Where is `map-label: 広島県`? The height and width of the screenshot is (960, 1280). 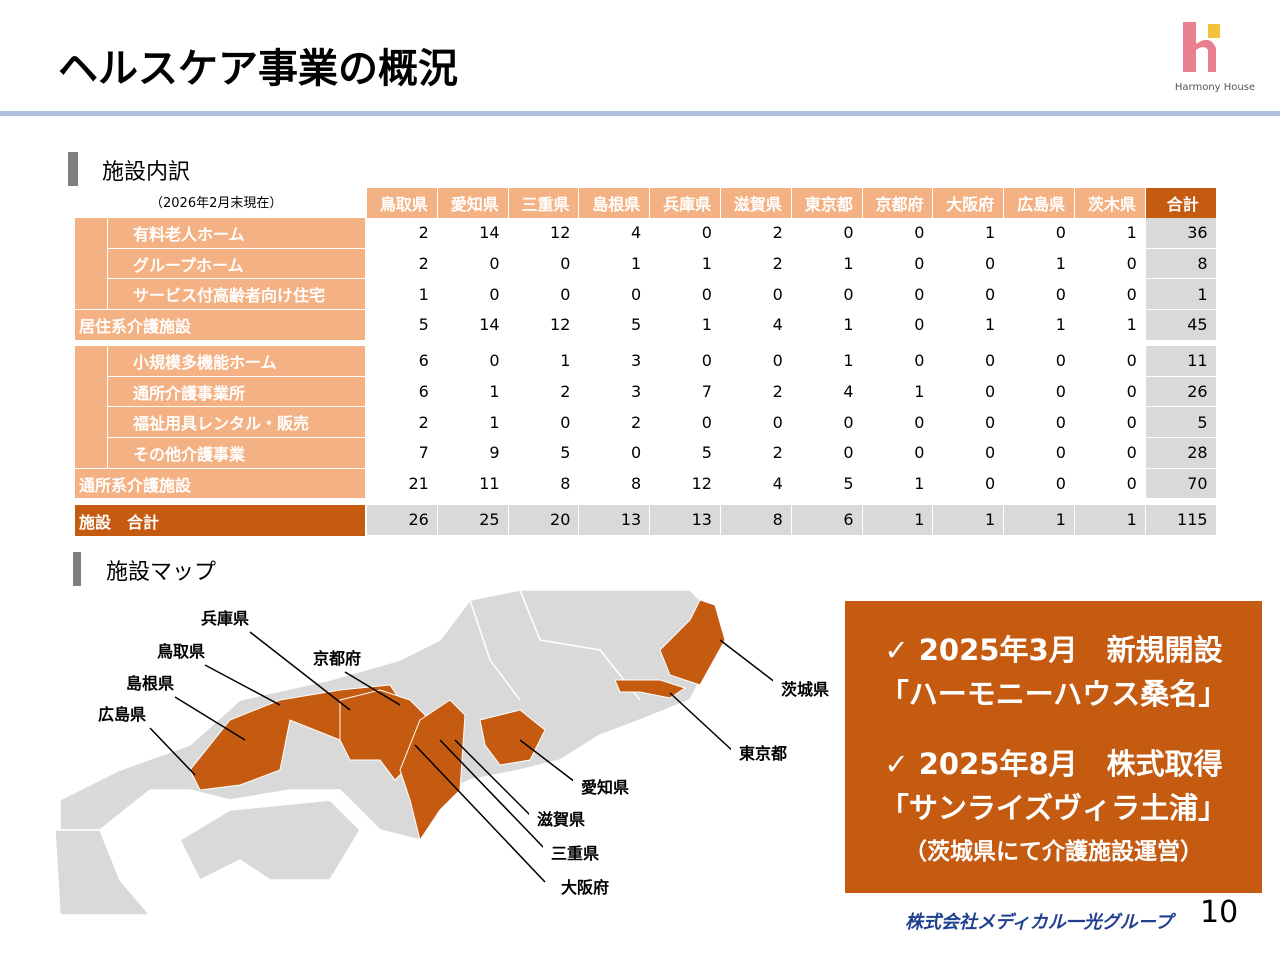
map-label: 広島県 is located at coordinates (122, 714).